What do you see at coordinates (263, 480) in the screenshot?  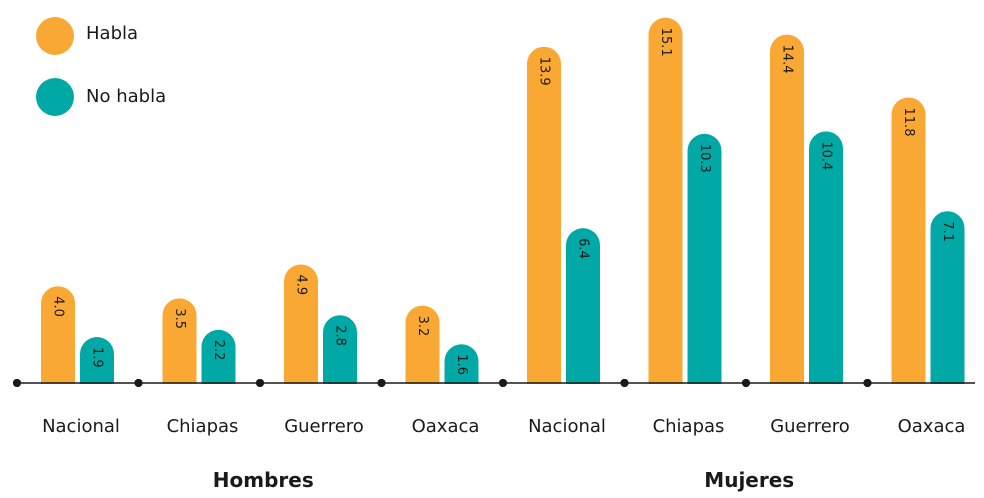 I see `group-label-hombres: Hombres` at bounding box center [263, 480].